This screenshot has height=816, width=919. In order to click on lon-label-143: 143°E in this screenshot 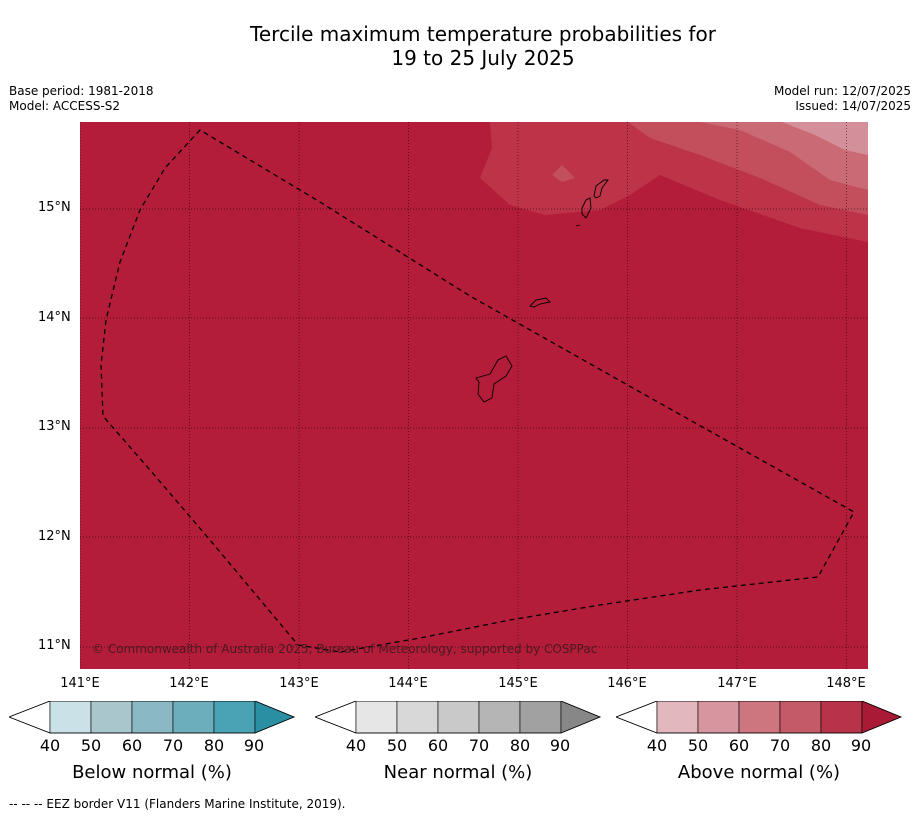, I will do `click(299, 683)`.